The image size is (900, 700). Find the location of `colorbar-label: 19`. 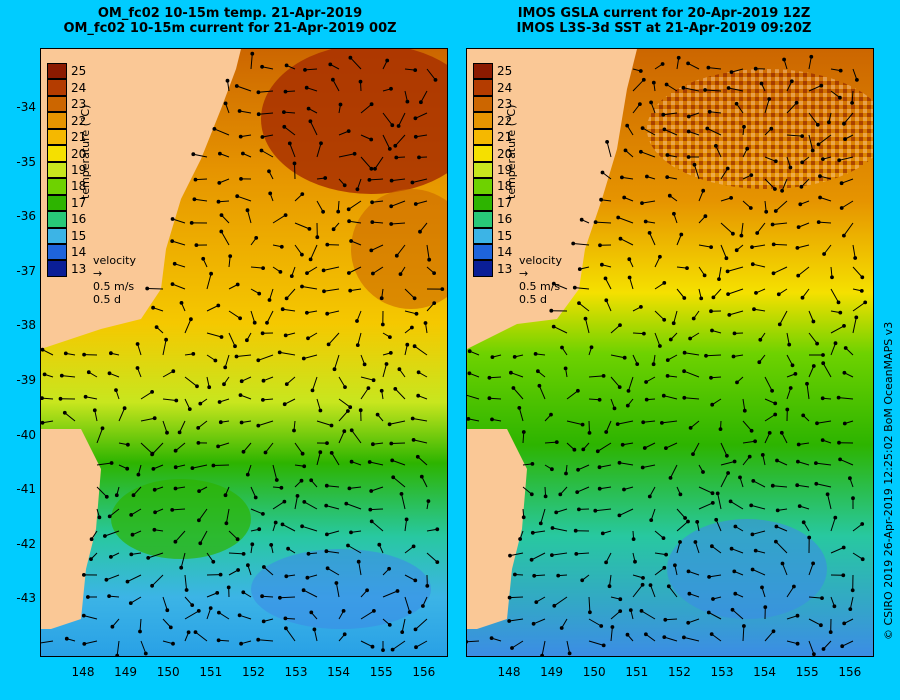

colorbar-label: 19 is located at coordinates (79, 170).